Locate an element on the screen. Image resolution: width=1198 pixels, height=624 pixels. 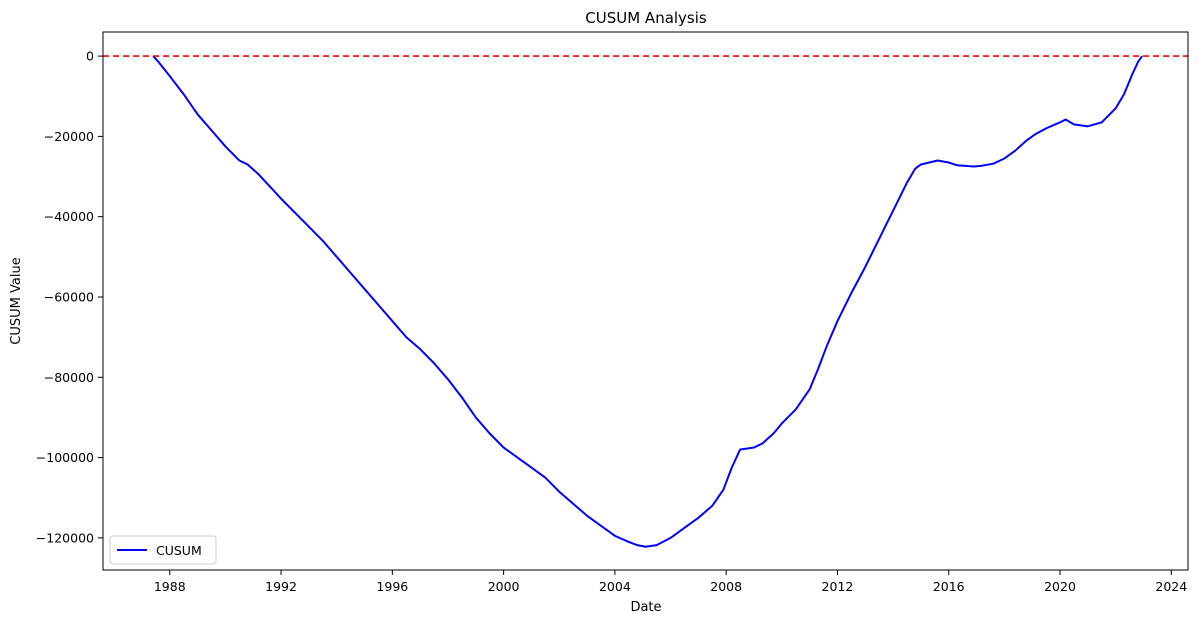
x-tick-label: 2016 is located at coordinates (949, 586).